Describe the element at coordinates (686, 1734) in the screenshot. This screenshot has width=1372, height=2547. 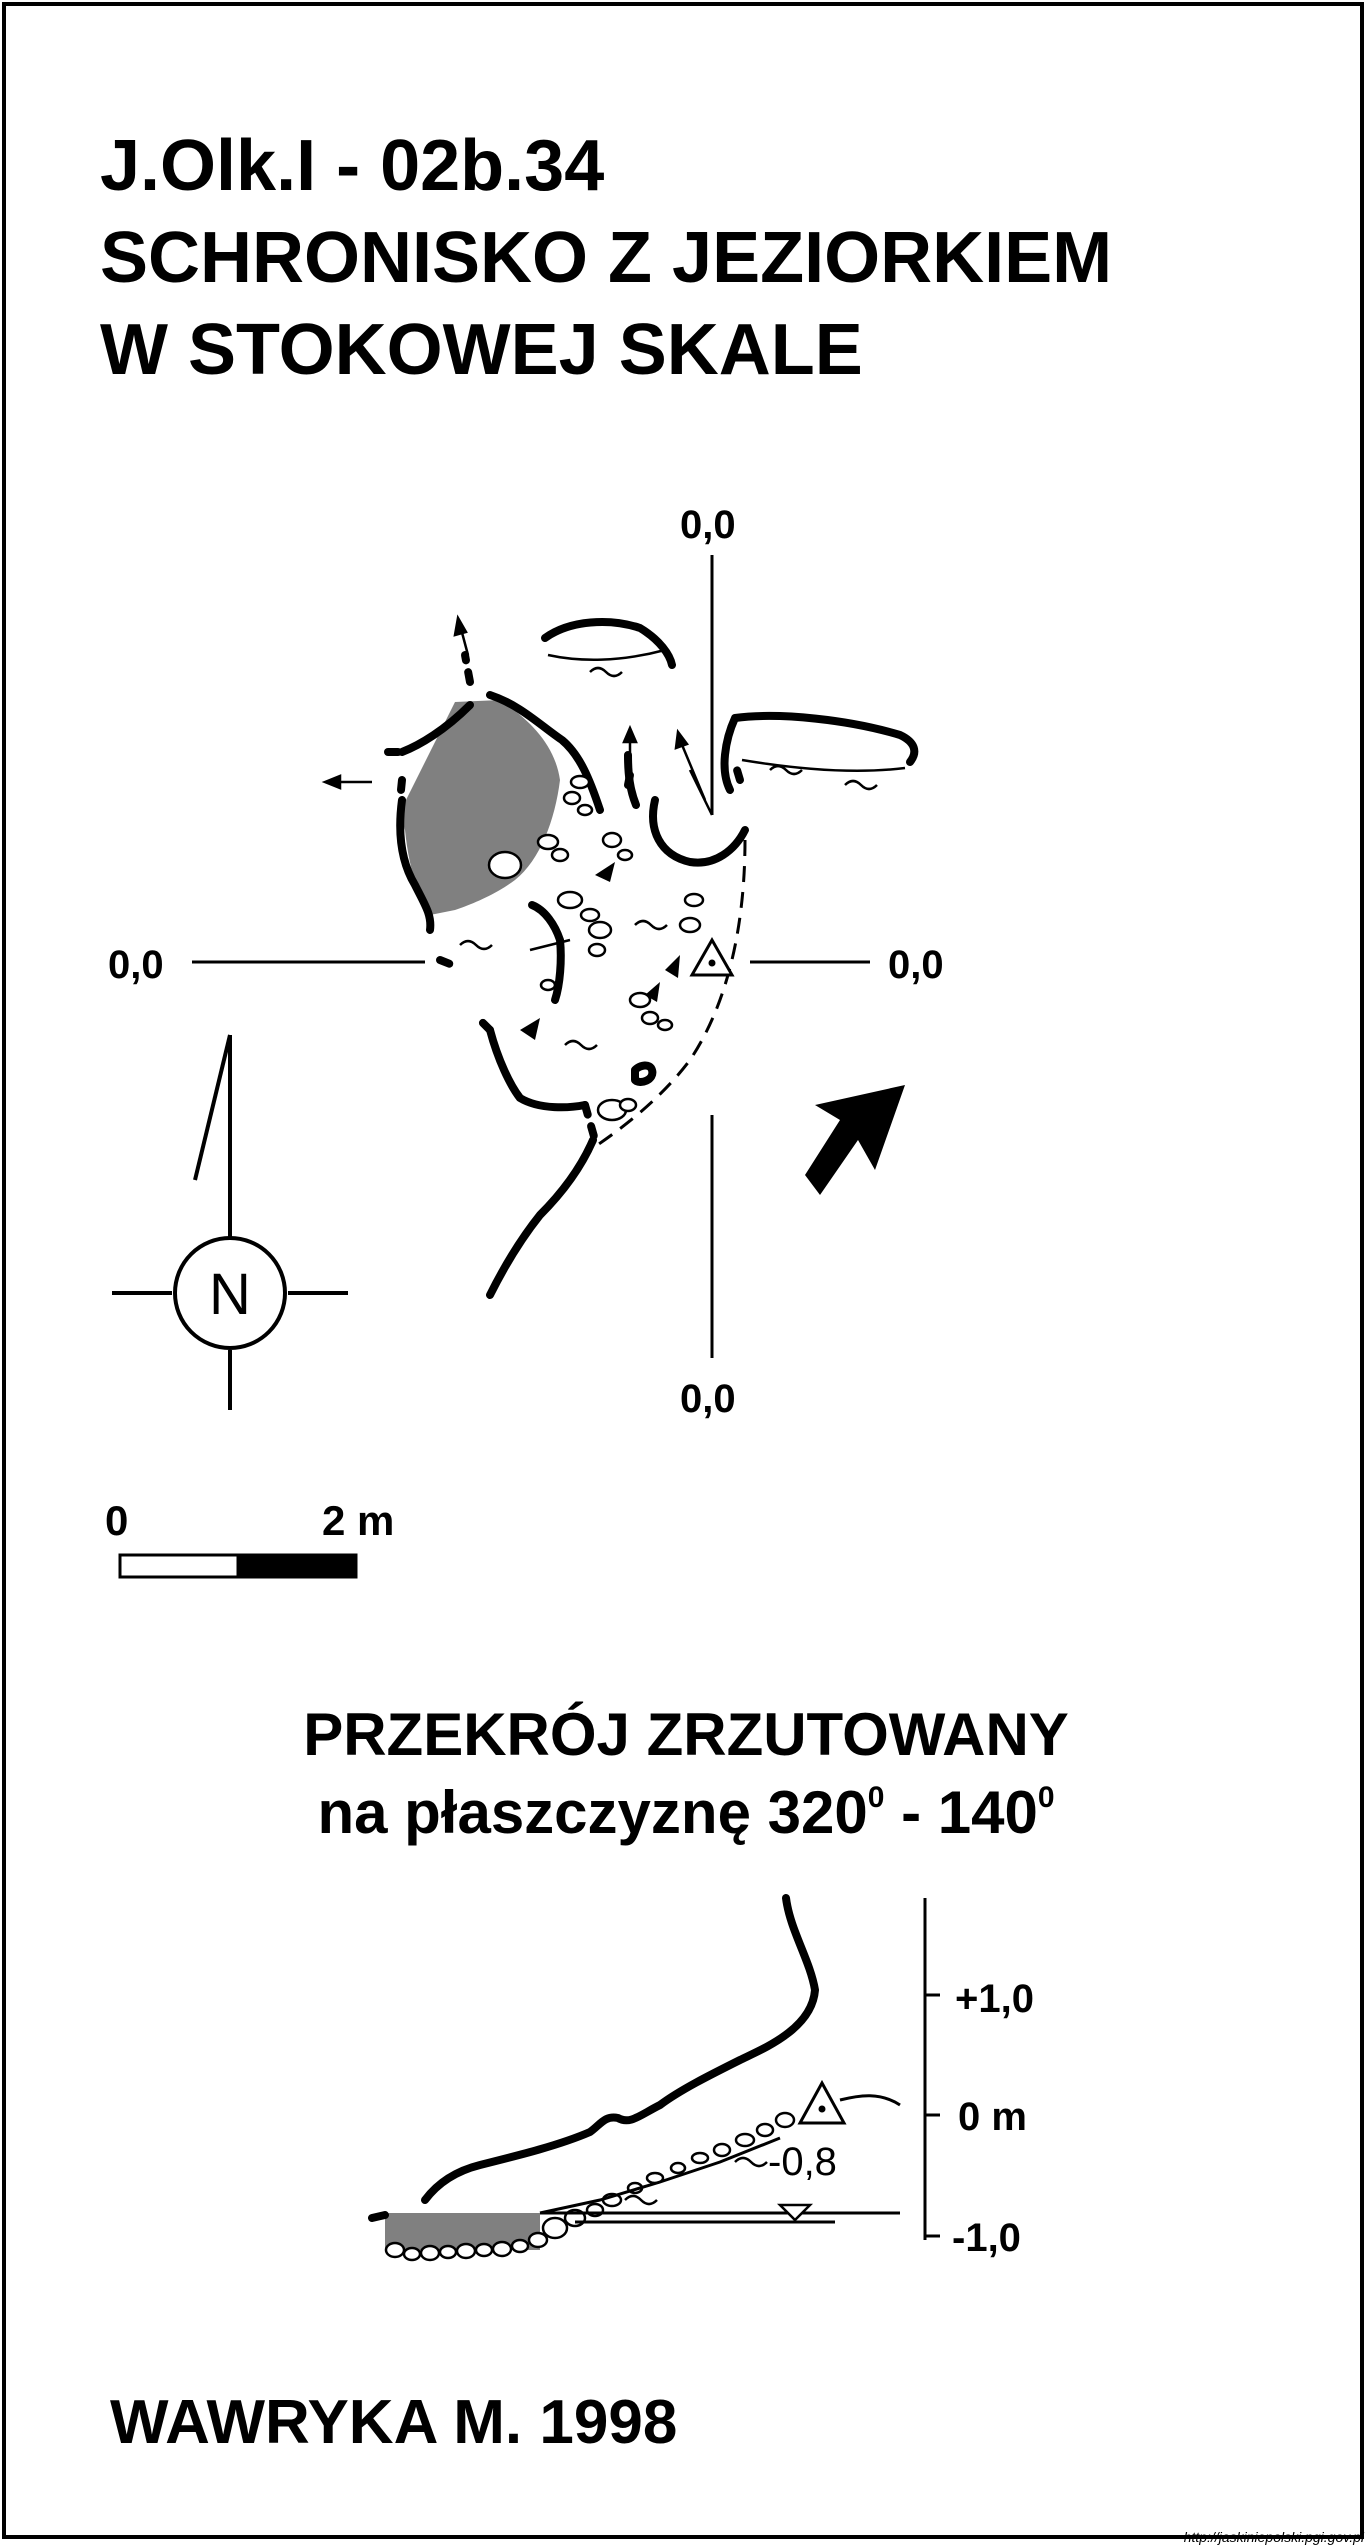
I see `section-title: PRZEKRÓJ ZRZUTOWANY` at that location.